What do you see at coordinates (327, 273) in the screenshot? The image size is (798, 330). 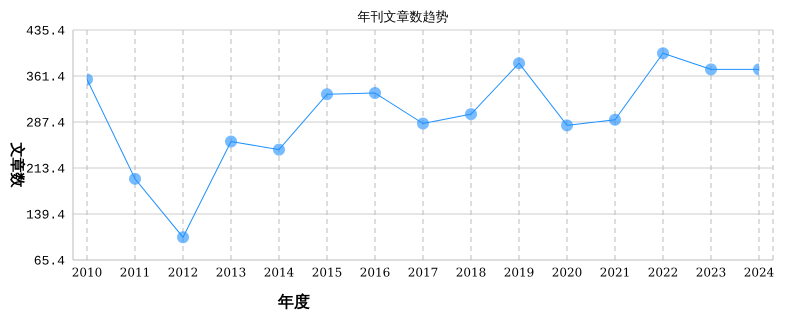 I see `x-tick-label: 2015` at bounding box center [327, 273].